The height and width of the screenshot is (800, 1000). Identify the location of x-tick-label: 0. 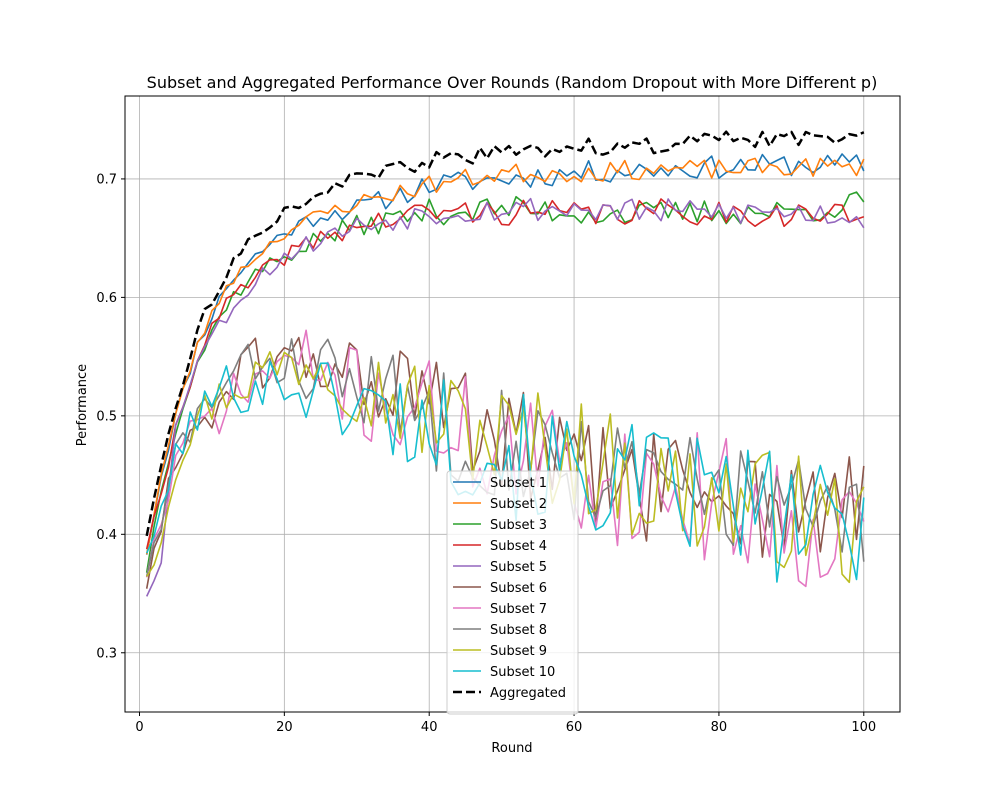
(139, 727).